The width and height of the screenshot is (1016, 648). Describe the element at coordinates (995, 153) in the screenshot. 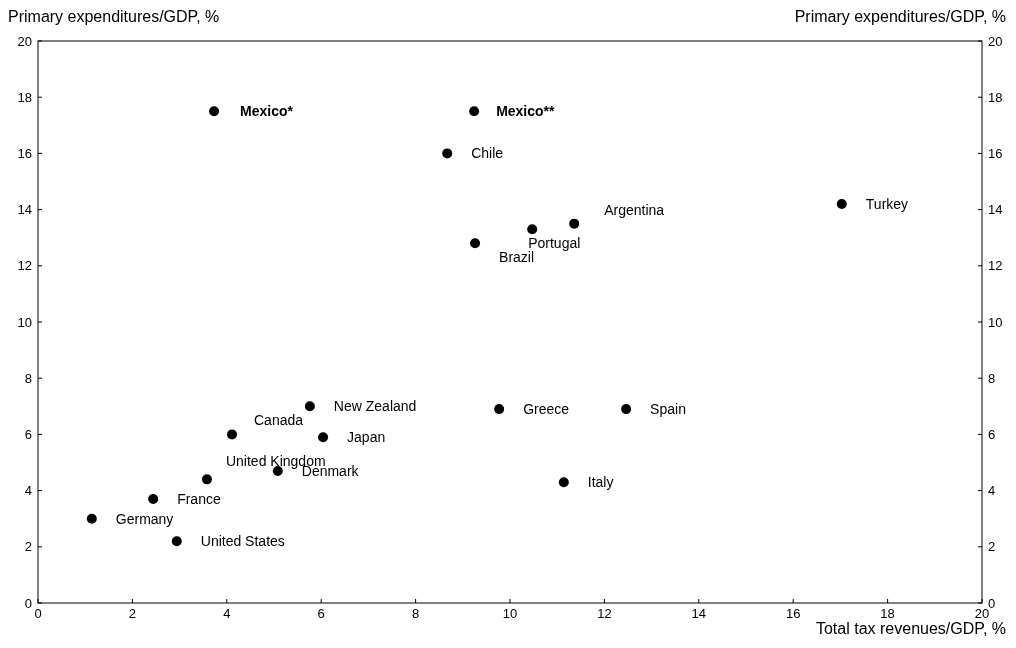

I see `y2-tick-label: 16` at that location.